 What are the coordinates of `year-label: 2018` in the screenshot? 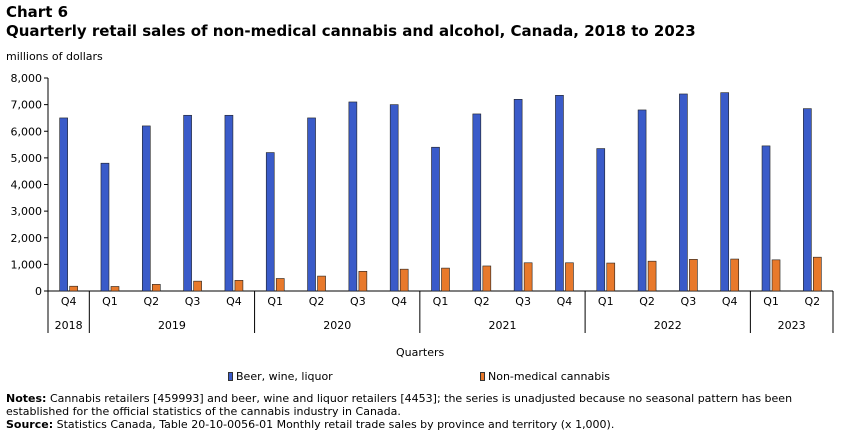 It's located at (69, 325).